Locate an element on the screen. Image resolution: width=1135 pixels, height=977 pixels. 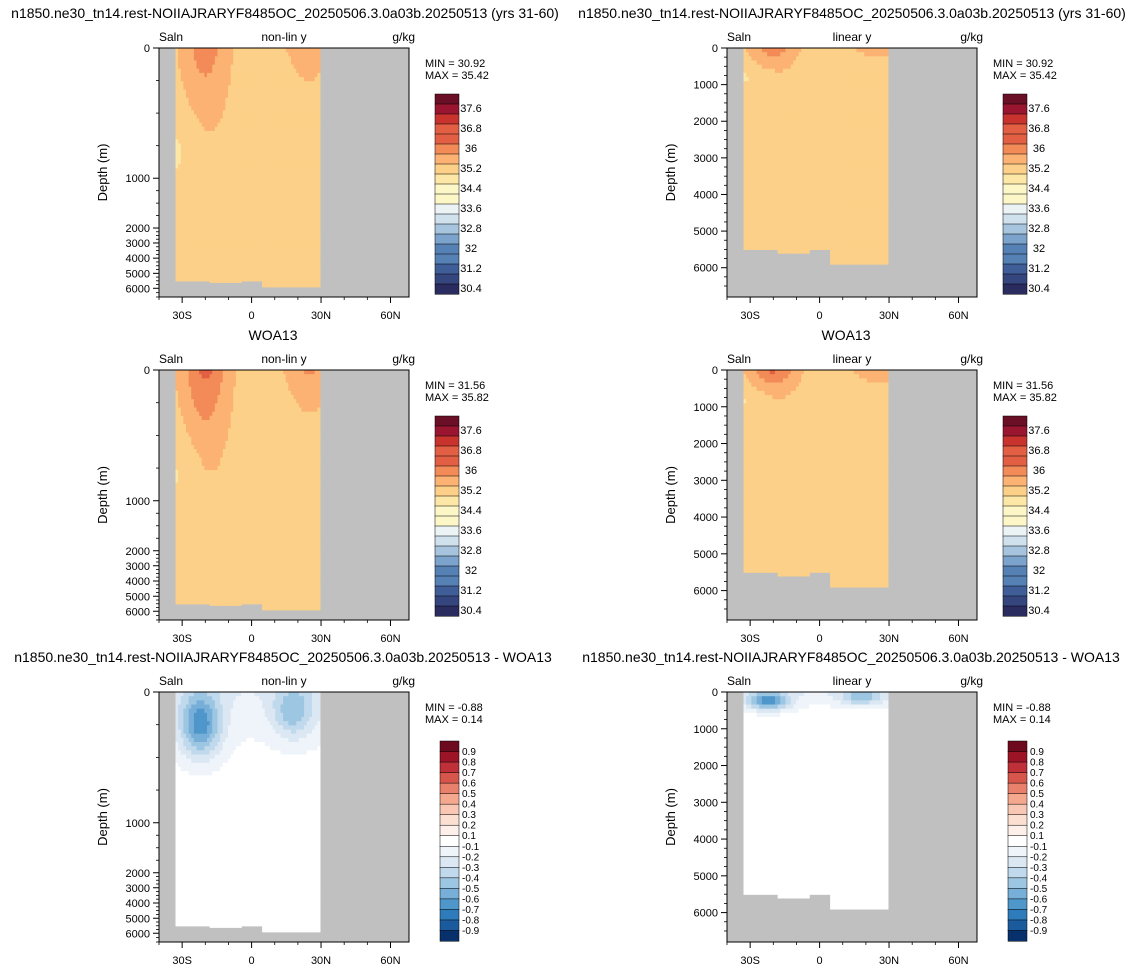
y-tick-label: 5000 is located at coordinates (138, 274).